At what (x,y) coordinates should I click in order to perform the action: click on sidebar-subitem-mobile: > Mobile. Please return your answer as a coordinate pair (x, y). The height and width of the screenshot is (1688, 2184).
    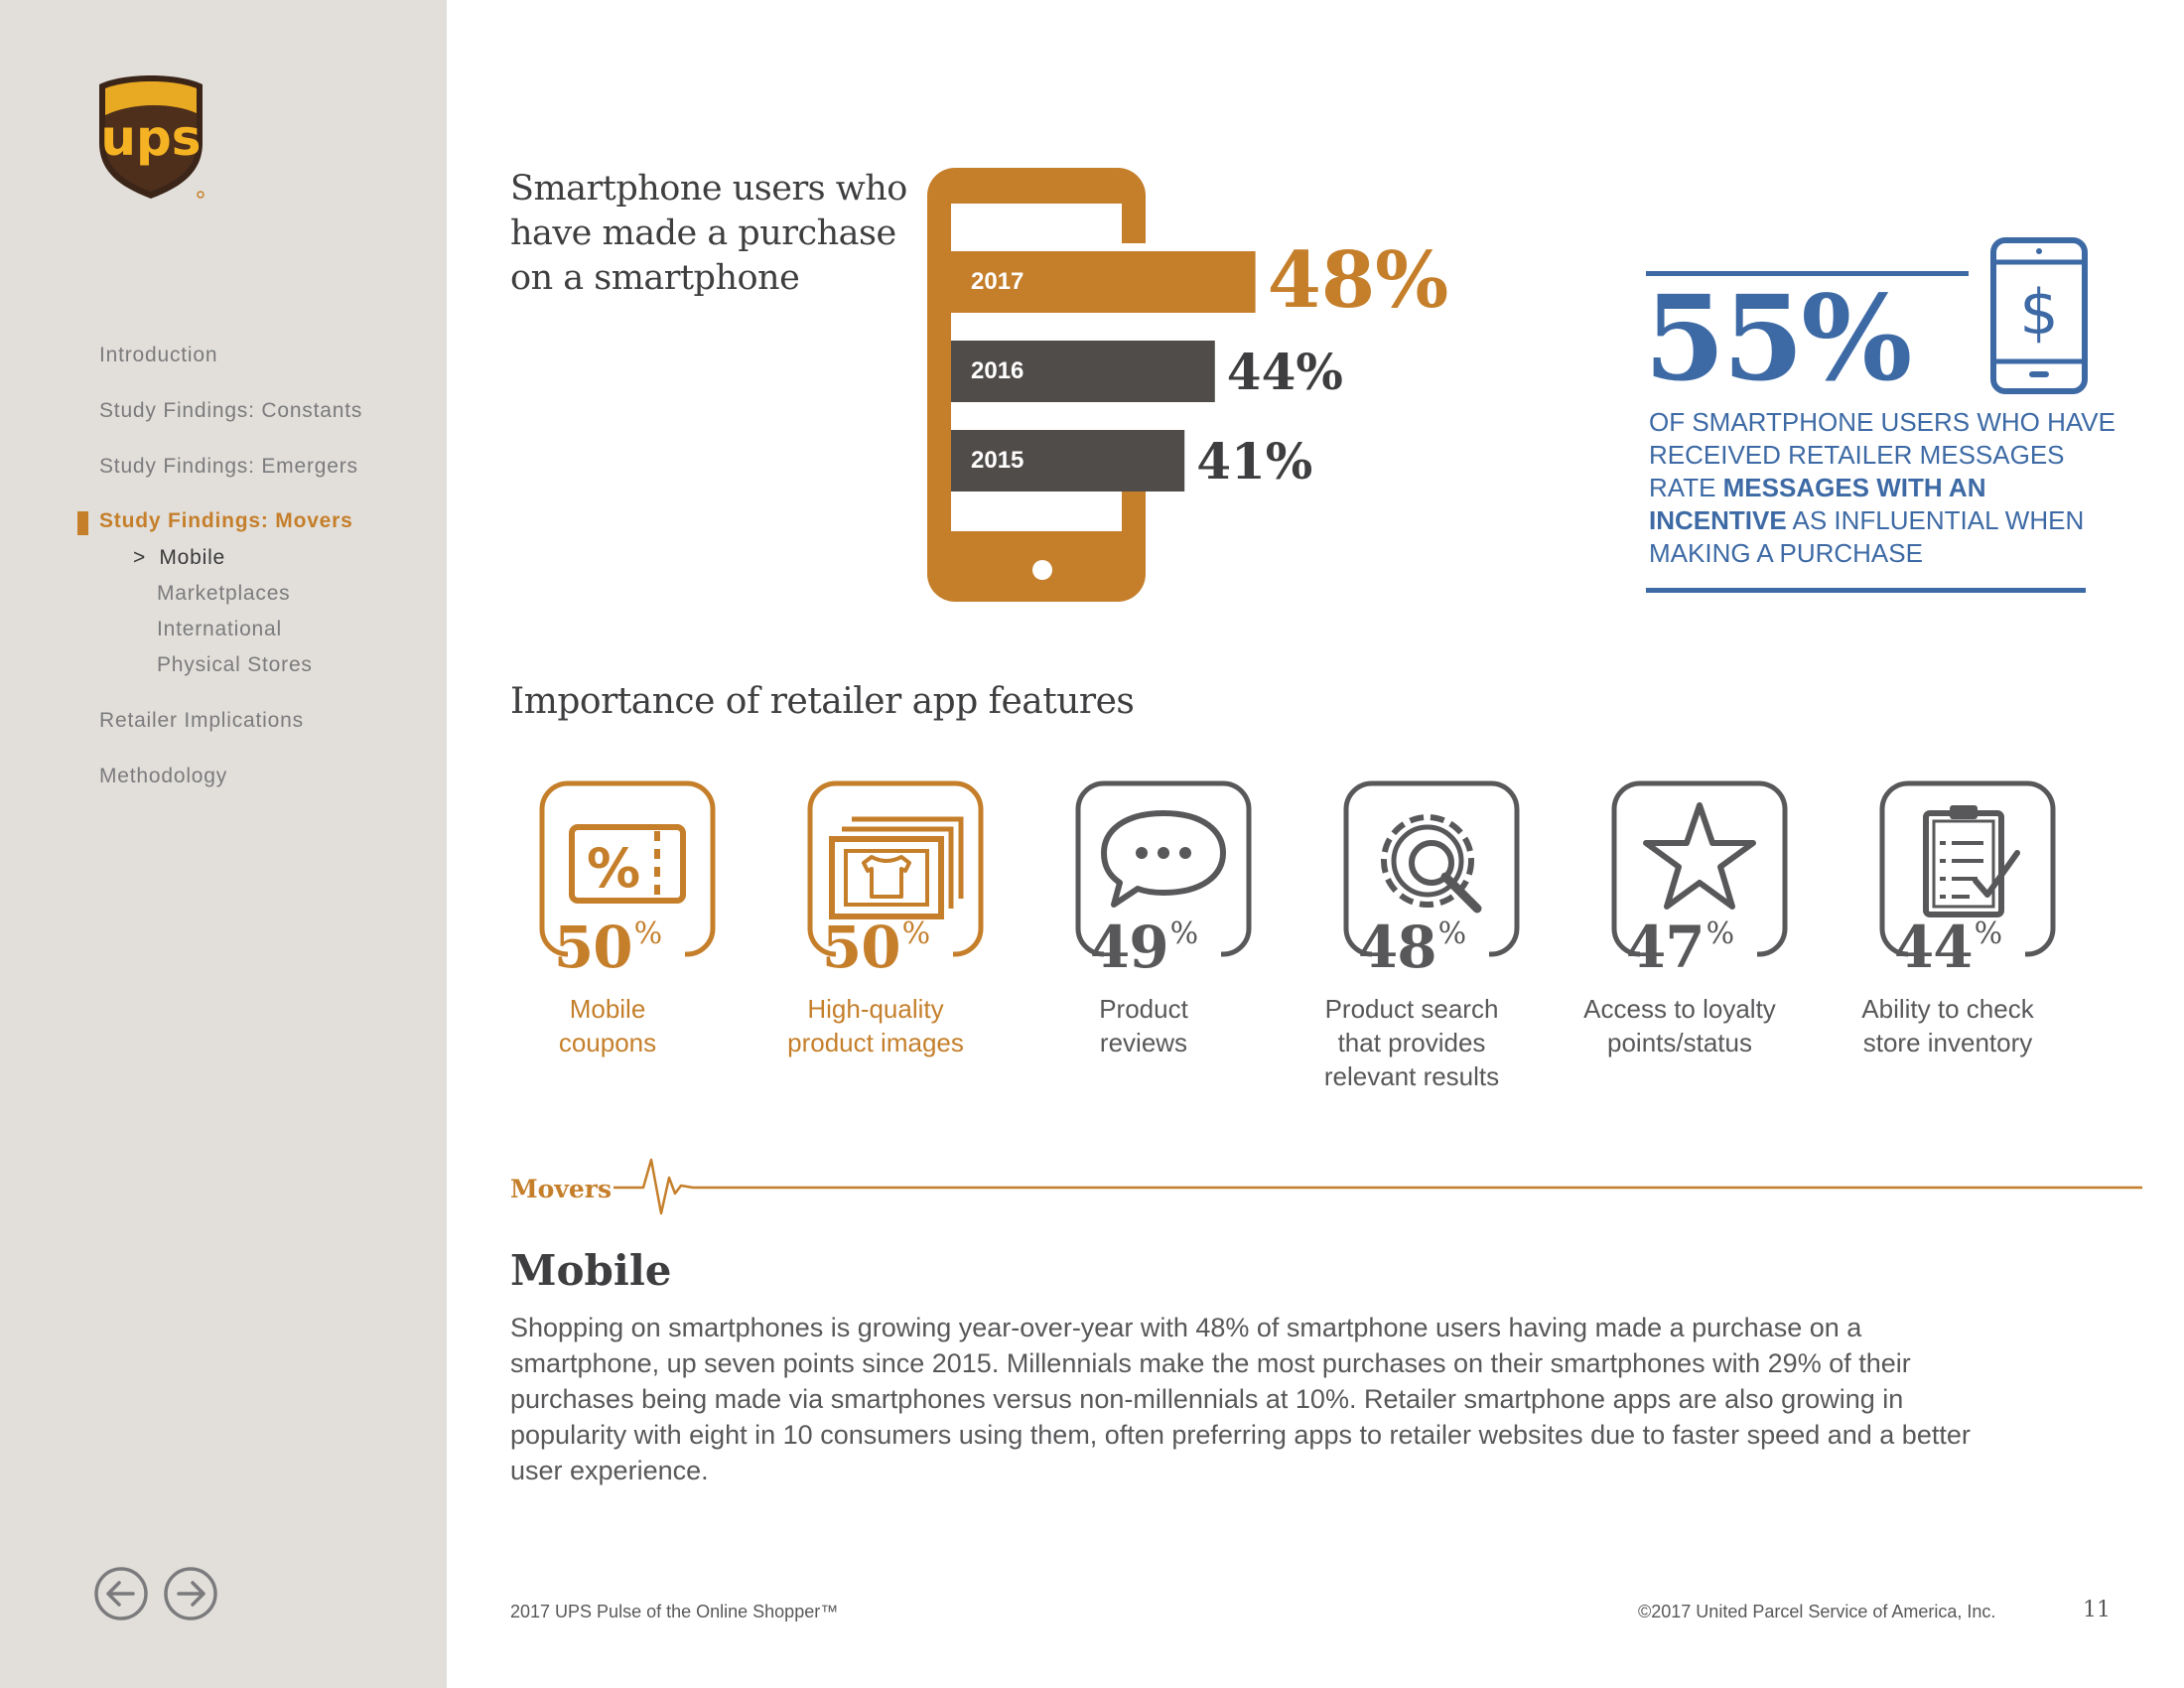
    Looking at the image, I should click on (179, 558).